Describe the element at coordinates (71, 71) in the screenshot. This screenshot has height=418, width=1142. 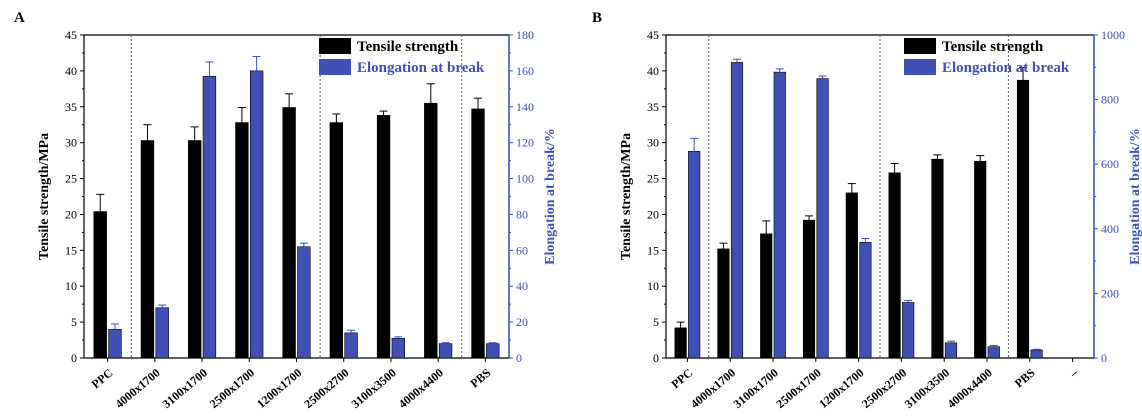
I see `panel-a-ytick-label: 40` at that location.